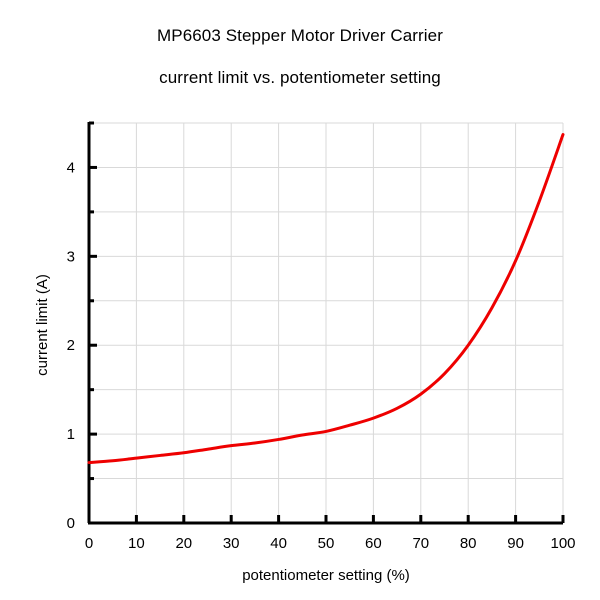  Describe the element at coordinates (71, 256) in the screenshot. I see `y-tick-label: 3` at that location.